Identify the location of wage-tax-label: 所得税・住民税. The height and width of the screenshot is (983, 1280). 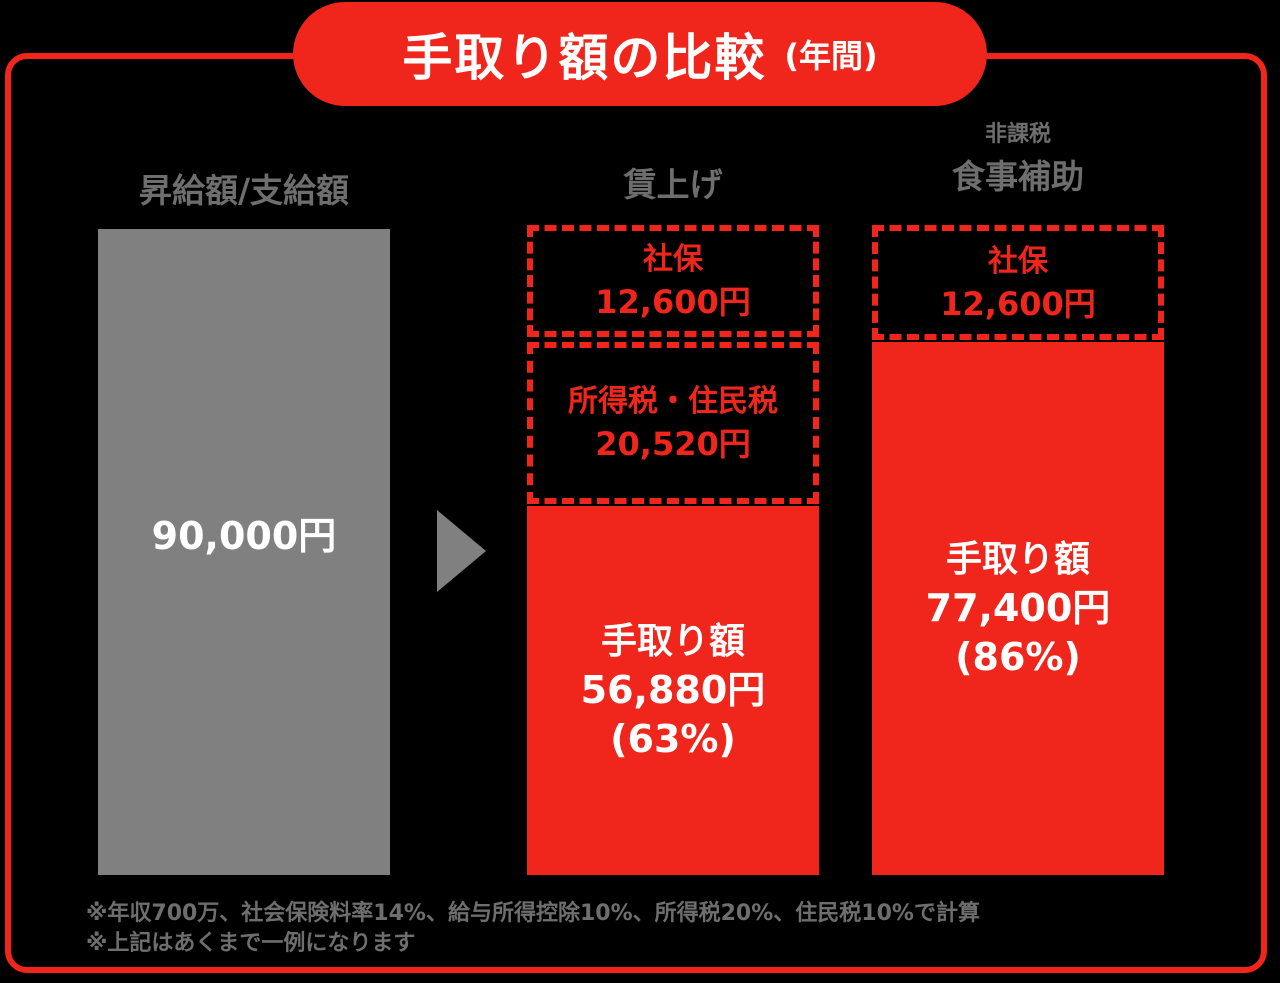
(673, 401).